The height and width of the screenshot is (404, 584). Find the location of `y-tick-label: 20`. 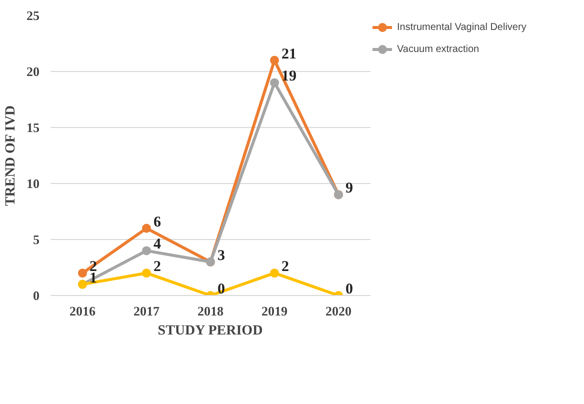

y-tick-label: 20 is located at coordinates (33, 71).